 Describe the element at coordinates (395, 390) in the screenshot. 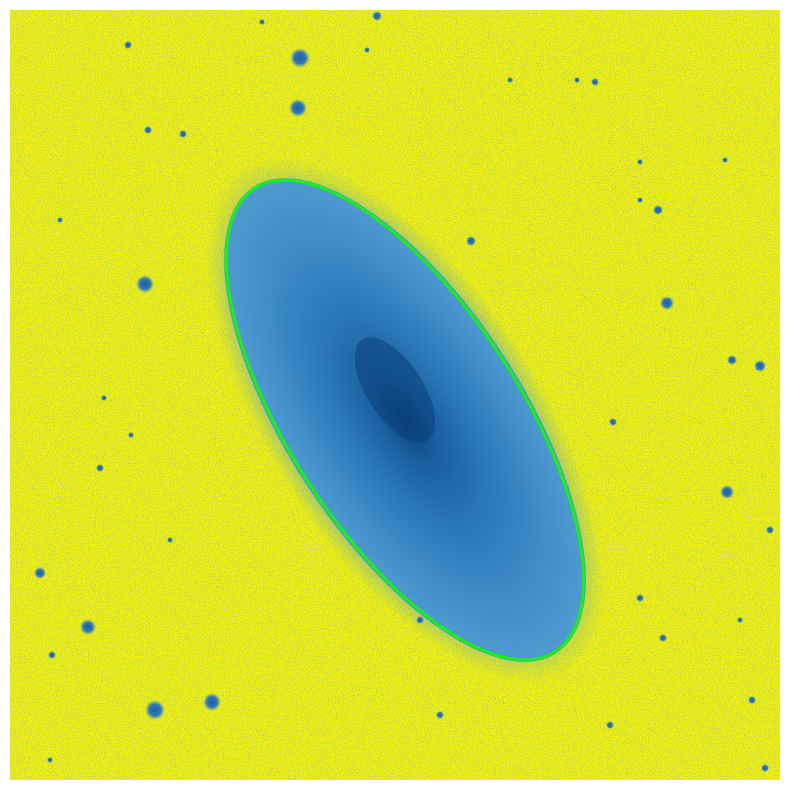

I see `galaxy-core` at that location.